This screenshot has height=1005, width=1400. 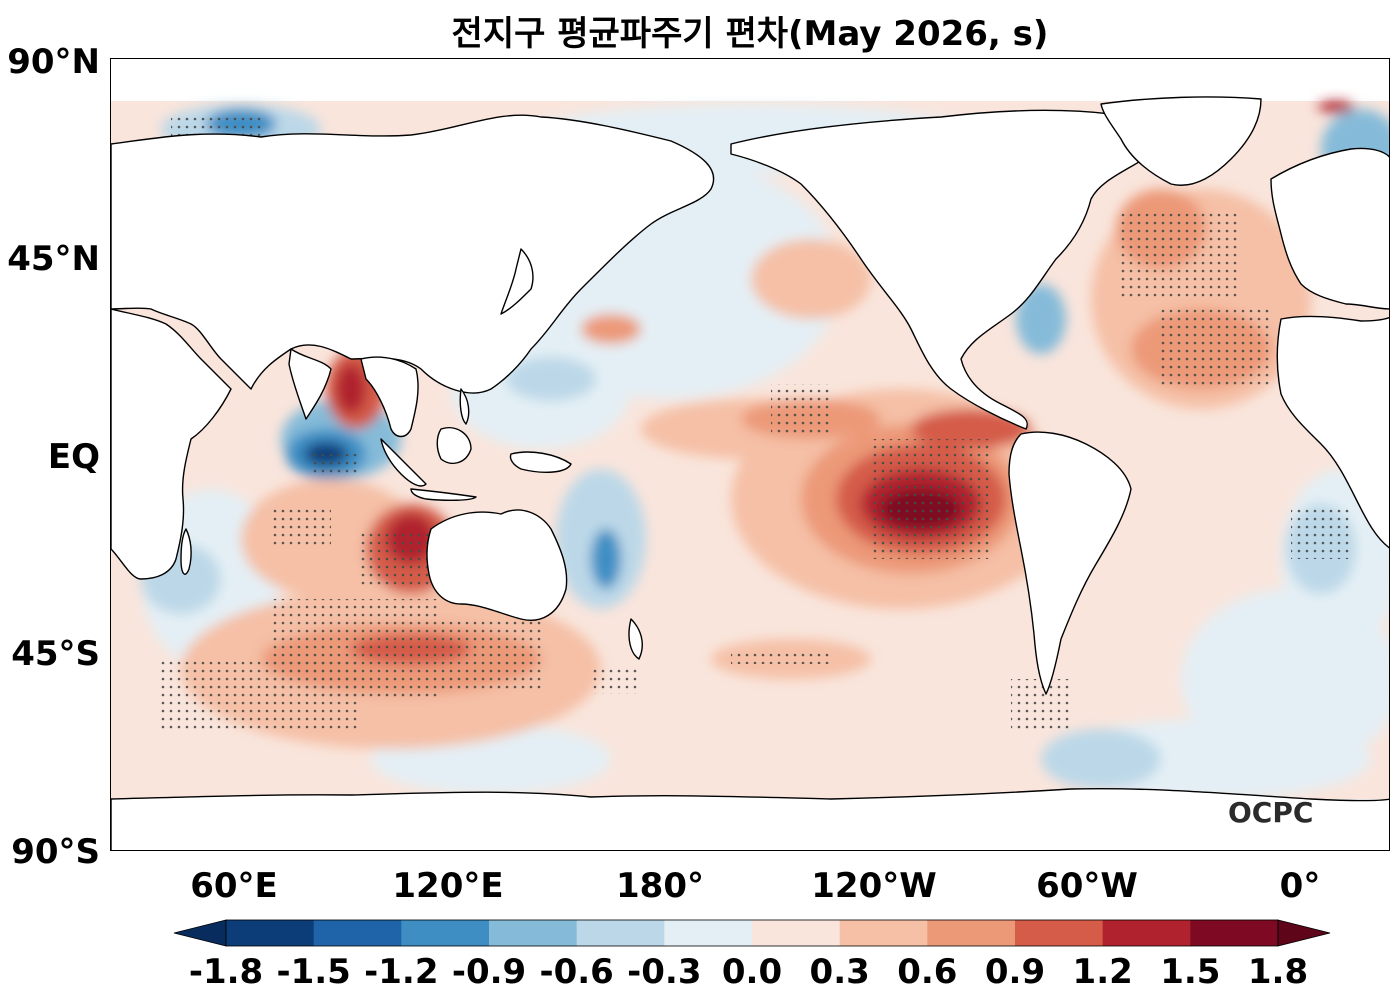 What do you see at coordinates (874, 886) in the screenshot?
I see `lon-label-120w: 120°W` at bounding box center [874, 886].